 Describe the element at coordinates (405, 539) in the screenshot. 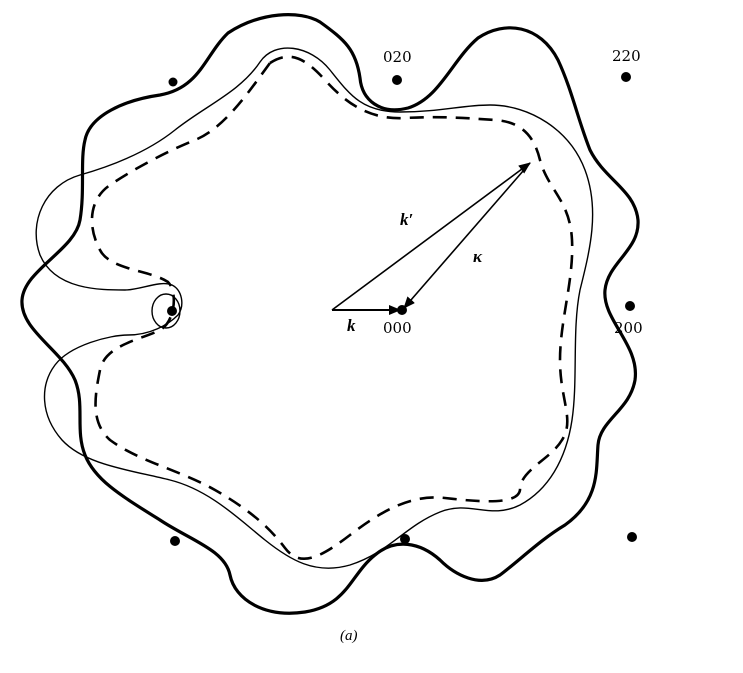

I see `lattice-point-bottom-middle` at that location.